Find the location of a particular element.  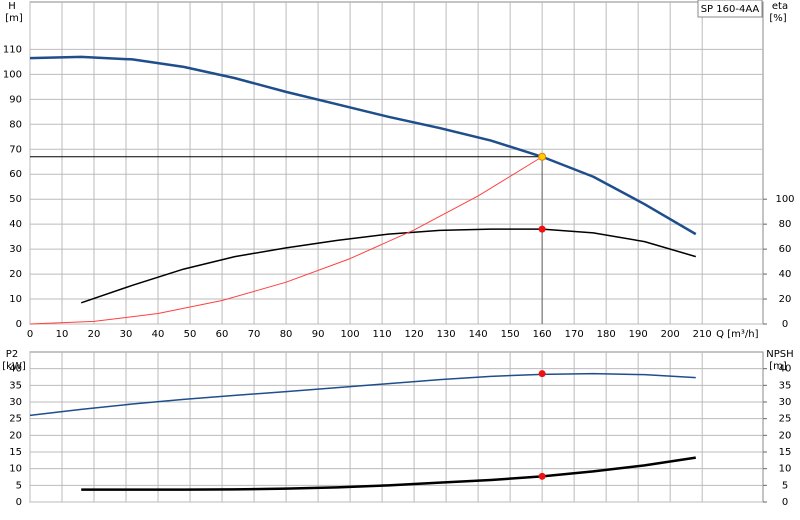

y2-tick-label: 80 is located at coordinates (785, 224).